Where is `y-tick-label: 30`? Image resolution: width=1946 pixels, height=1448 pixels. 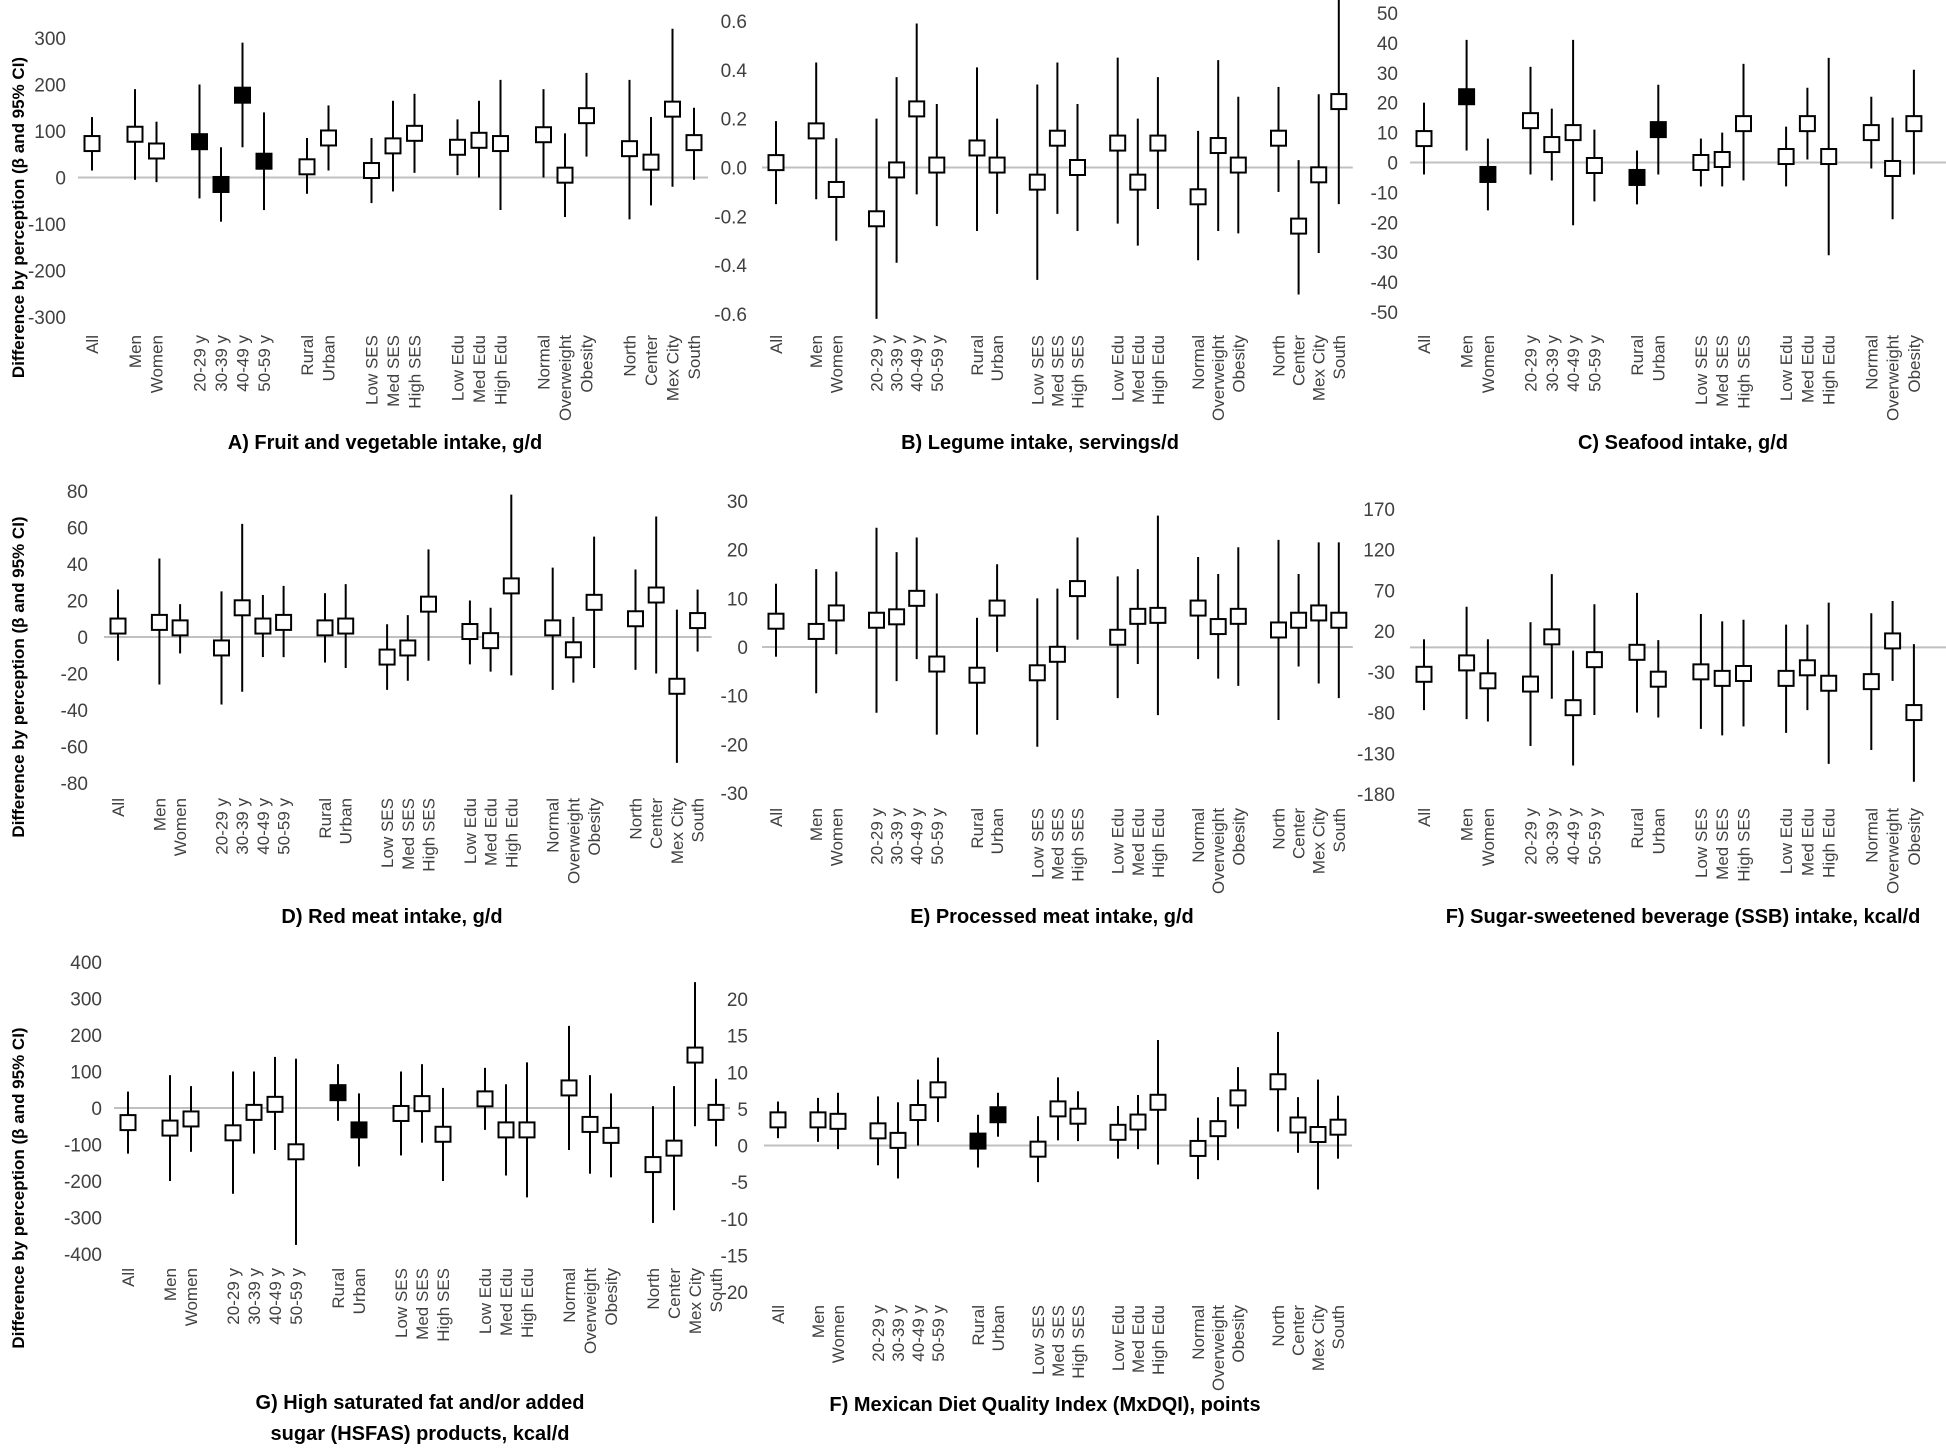 y-tick-label: 30 is located at coordinates (737, 502).